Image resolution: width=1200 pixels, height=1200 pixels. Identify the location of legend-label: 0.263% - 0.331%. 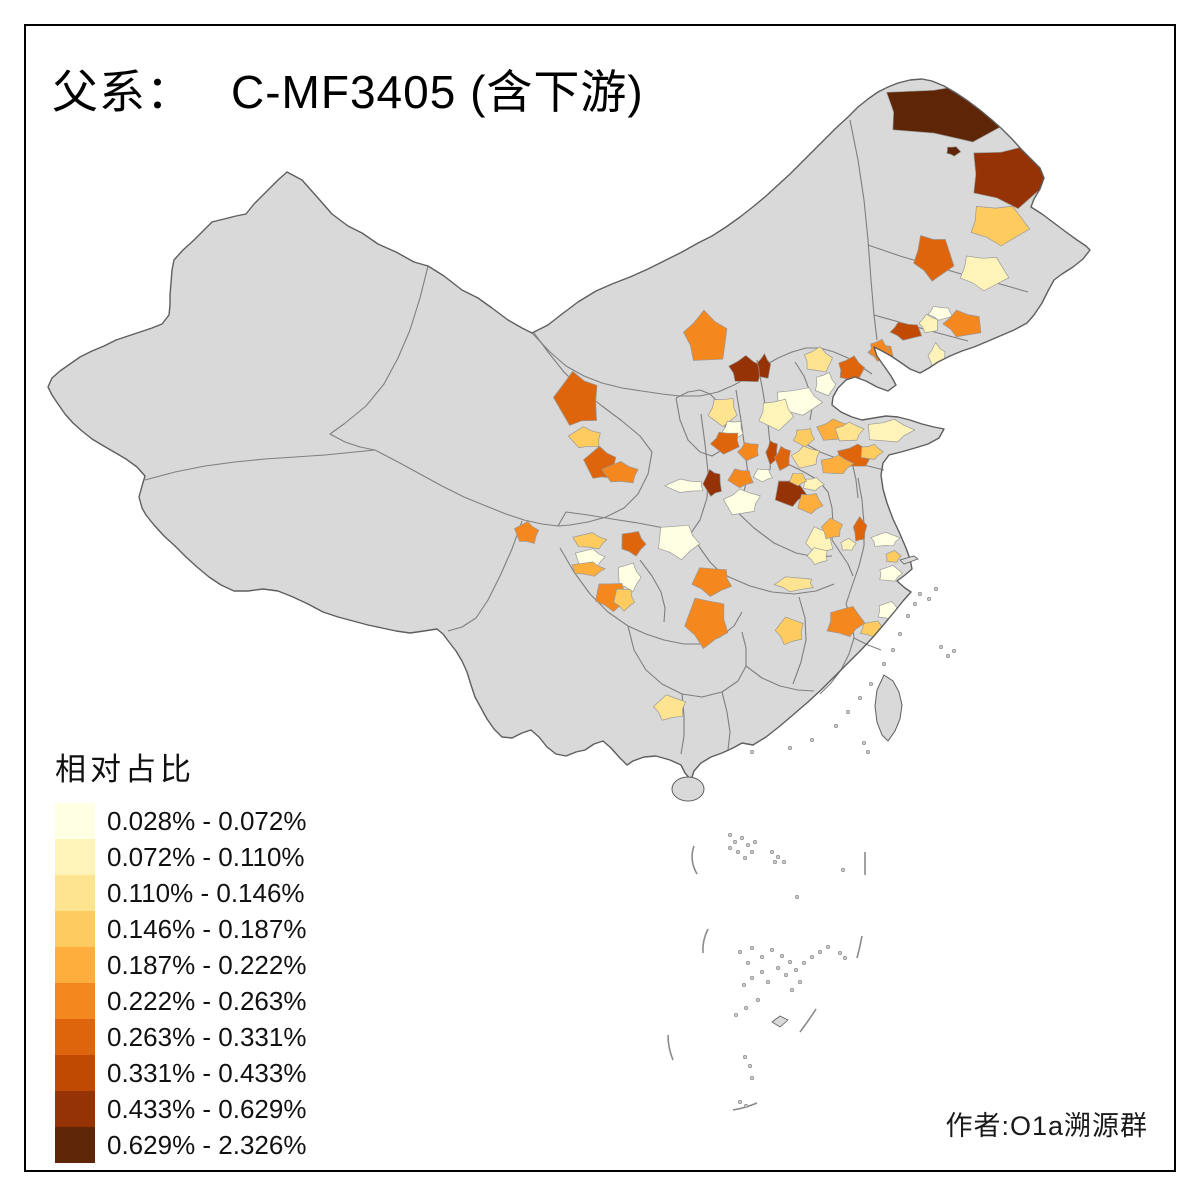
(207, 1036).